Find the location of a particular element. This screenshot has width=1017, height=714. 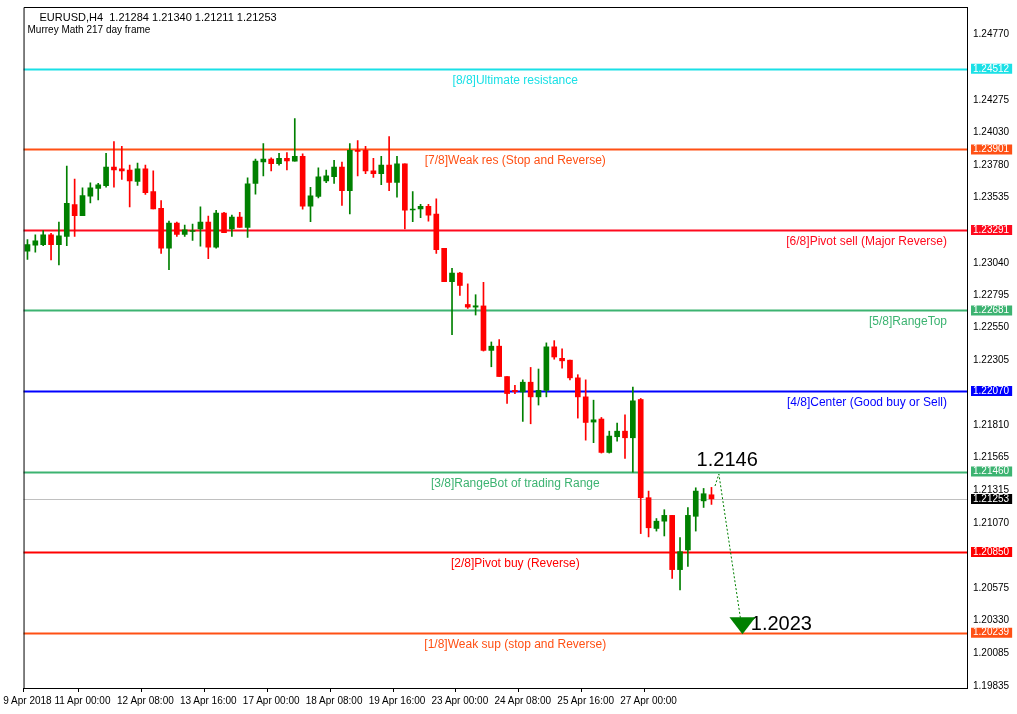

x-tick-label: 25 Apr 16:00 is located at coordinates (586, 700).